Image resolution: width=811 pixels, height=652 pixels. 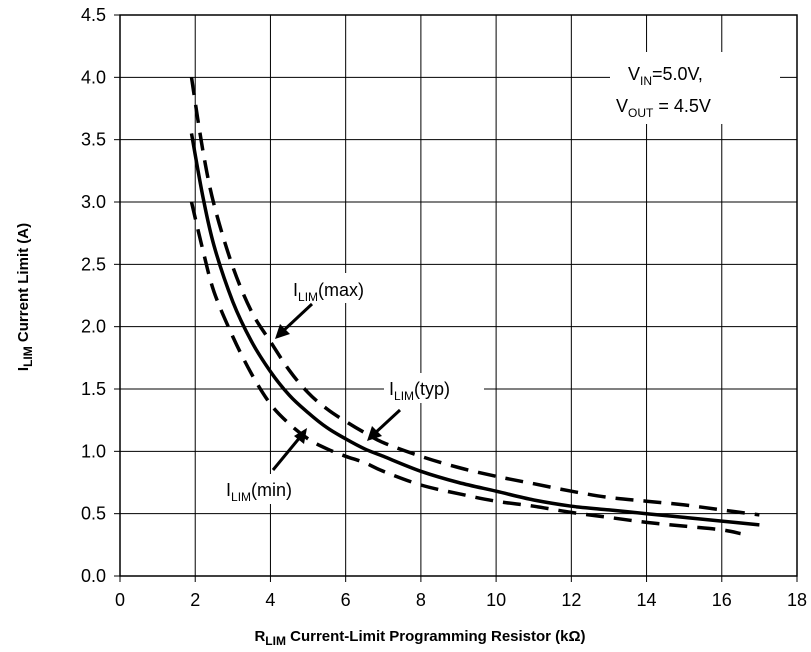 What do you see at coordinates (682, 106) in the screenshot?
I see `conditions-line-2-b: = 4.5V` at bounding box center [682, 106].